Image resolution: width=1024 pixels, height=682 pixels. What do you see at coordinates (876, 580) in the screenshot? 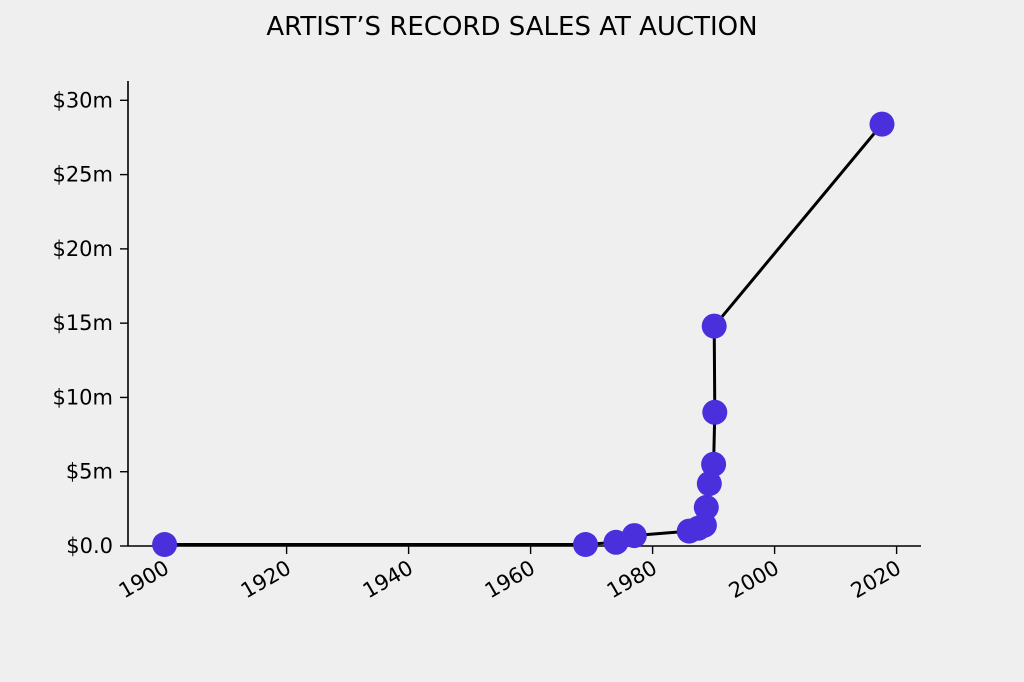
I see `x-tick-label: 2020` at bounding box center [876, 580].